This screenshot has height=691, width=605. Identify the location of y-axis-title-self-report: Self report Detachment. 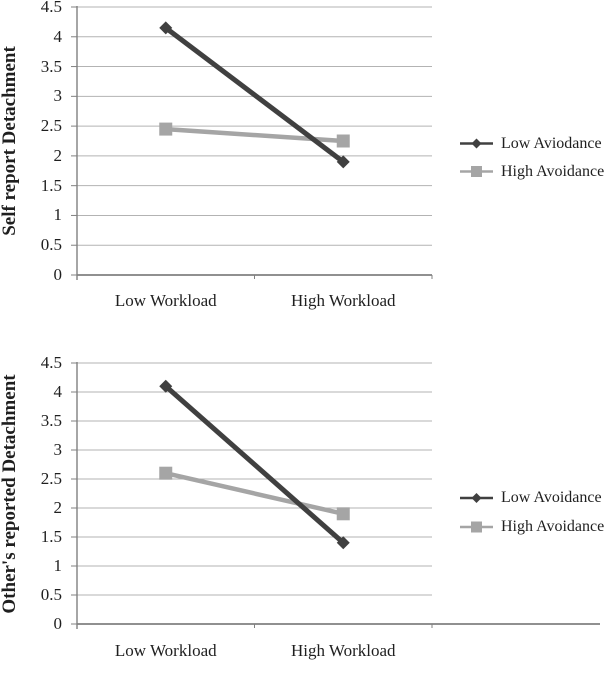
(10, 141).